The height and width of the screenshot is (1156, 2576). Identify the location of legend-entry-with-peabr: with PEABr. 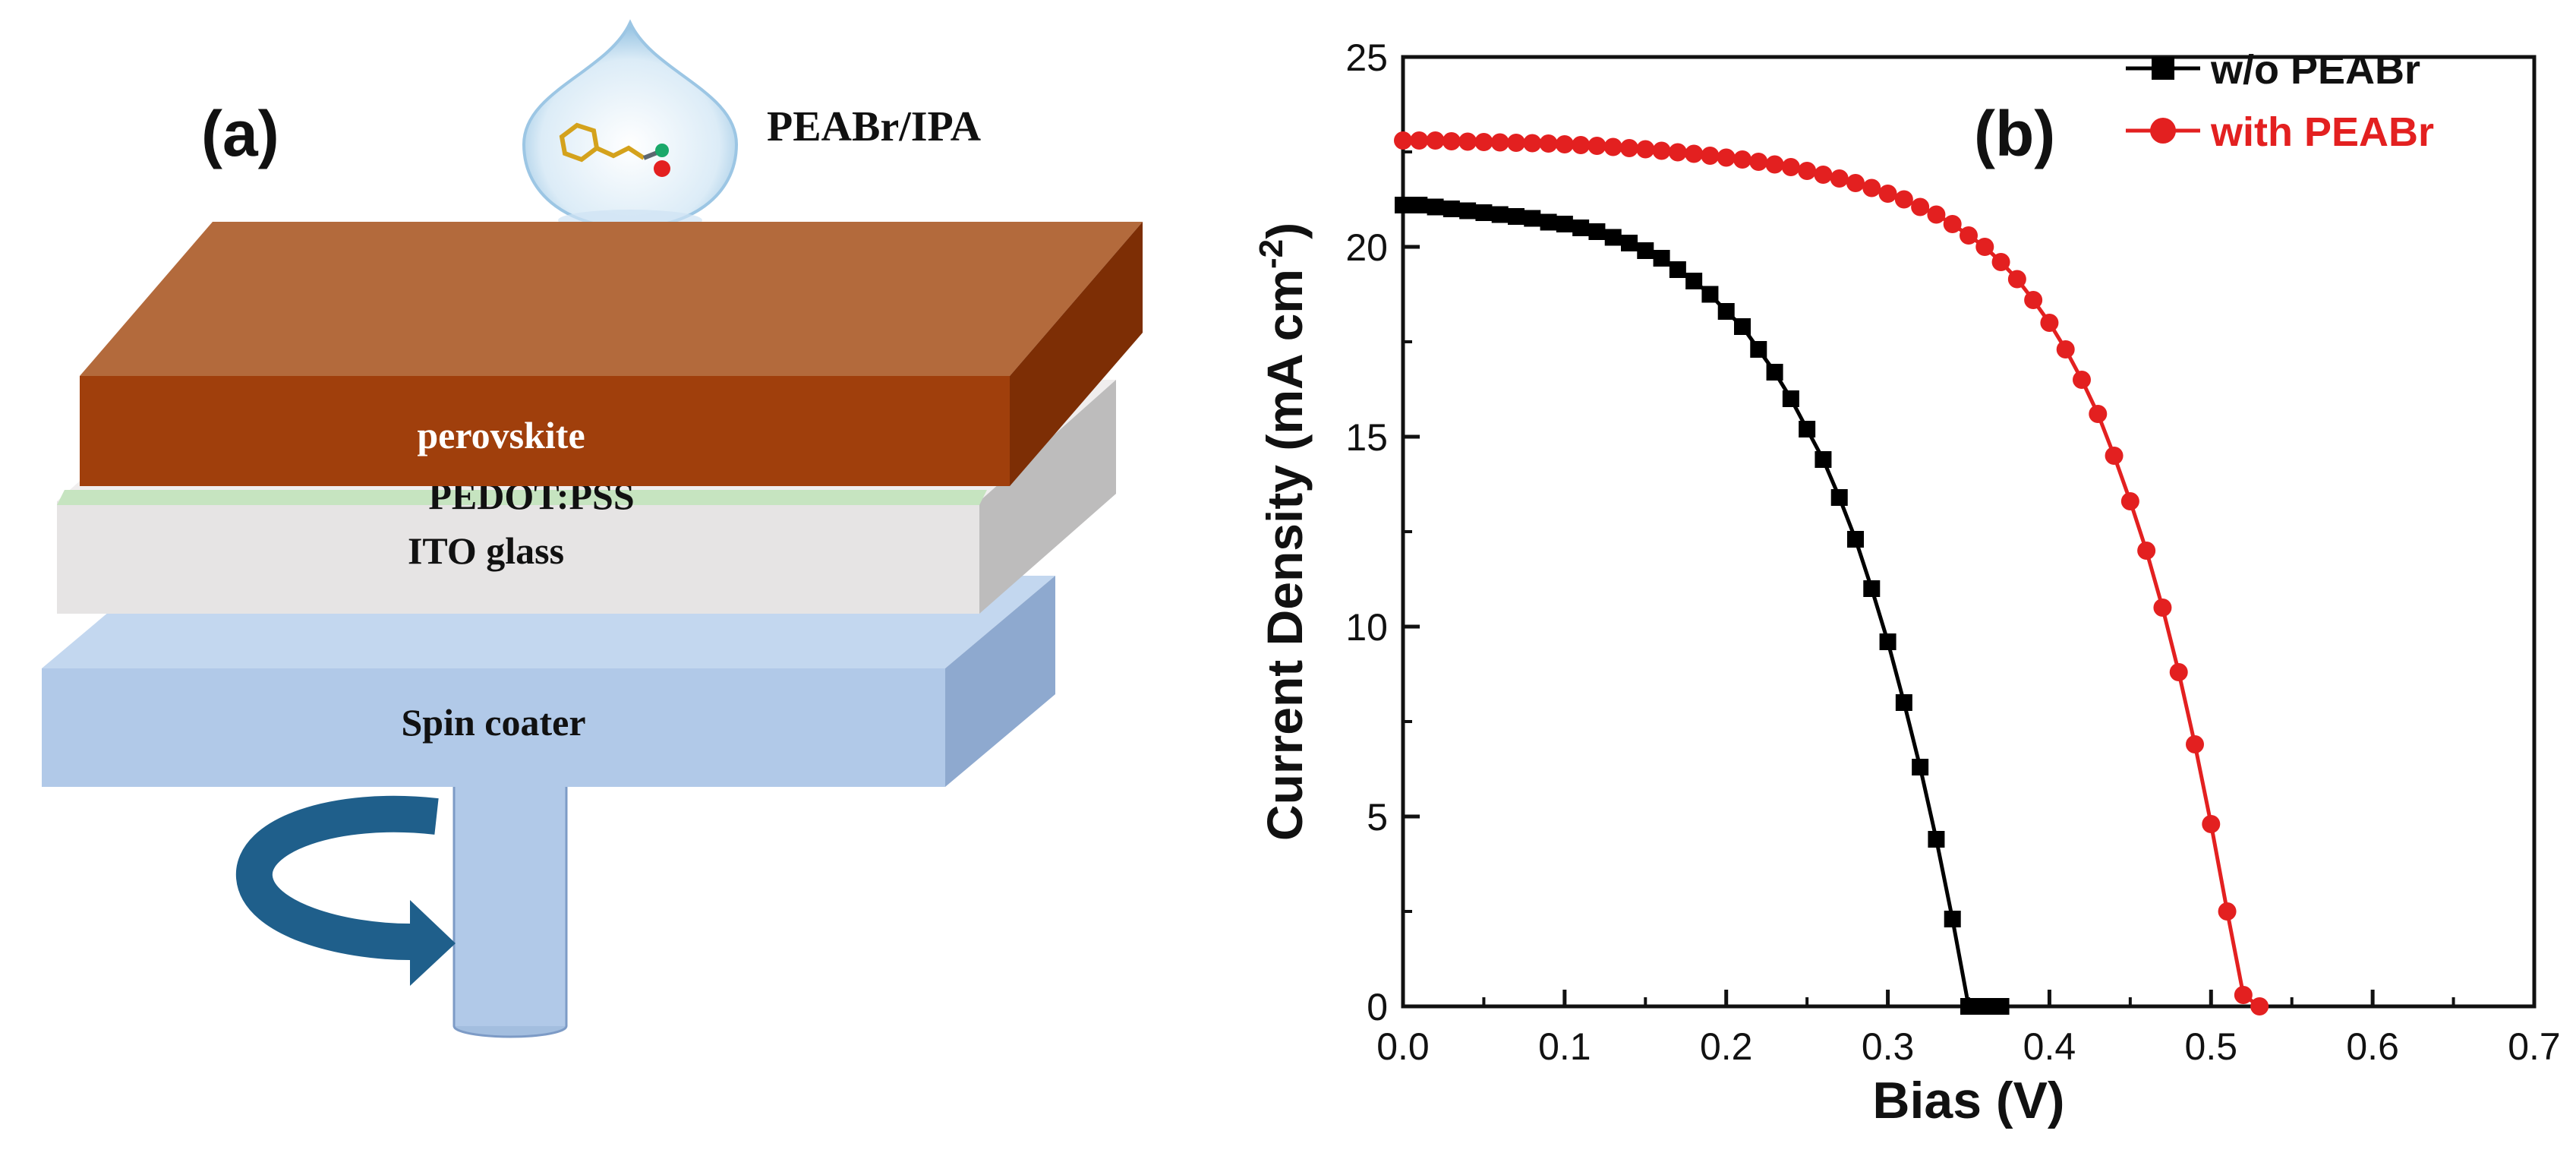
(2280, 132).